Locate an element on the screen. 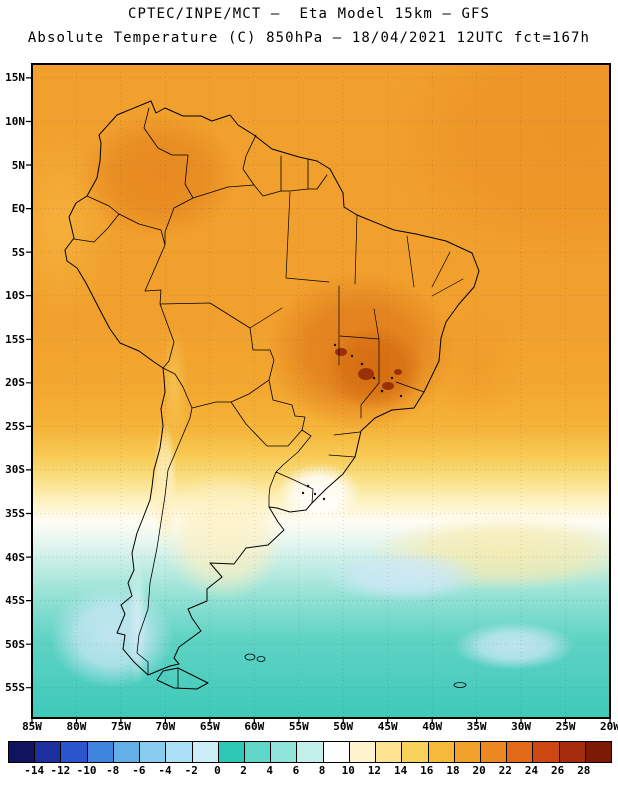 This screenshot has height=800, width=618. colorbar-tick-20: 20 is located at coordinates (479, 770).